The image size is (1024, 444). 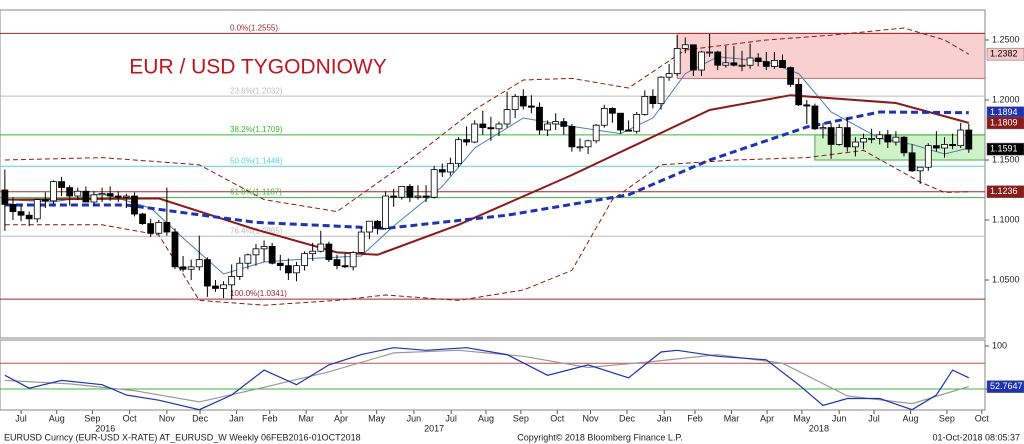 I want to click on y-tick-label: 1.2000, so click(x=1006, y=99).